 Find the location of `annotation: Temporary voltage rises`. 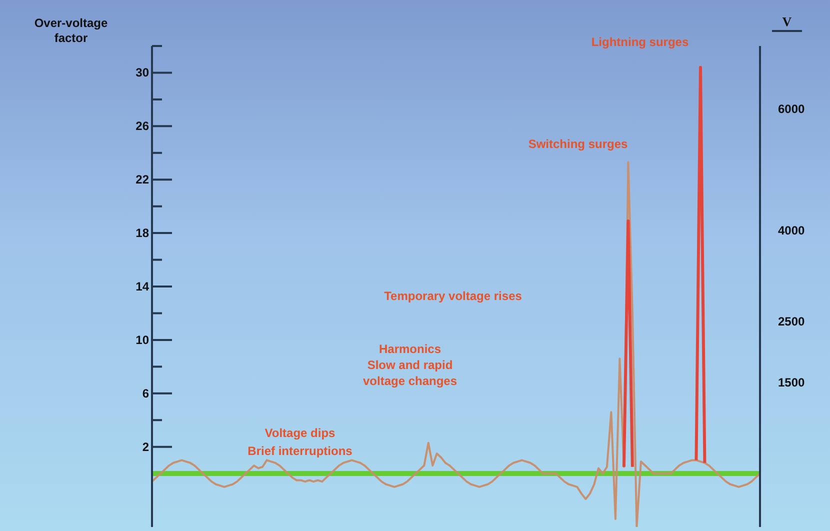

annotation: Temporary voltage rises is located at coordinates (453, 296).